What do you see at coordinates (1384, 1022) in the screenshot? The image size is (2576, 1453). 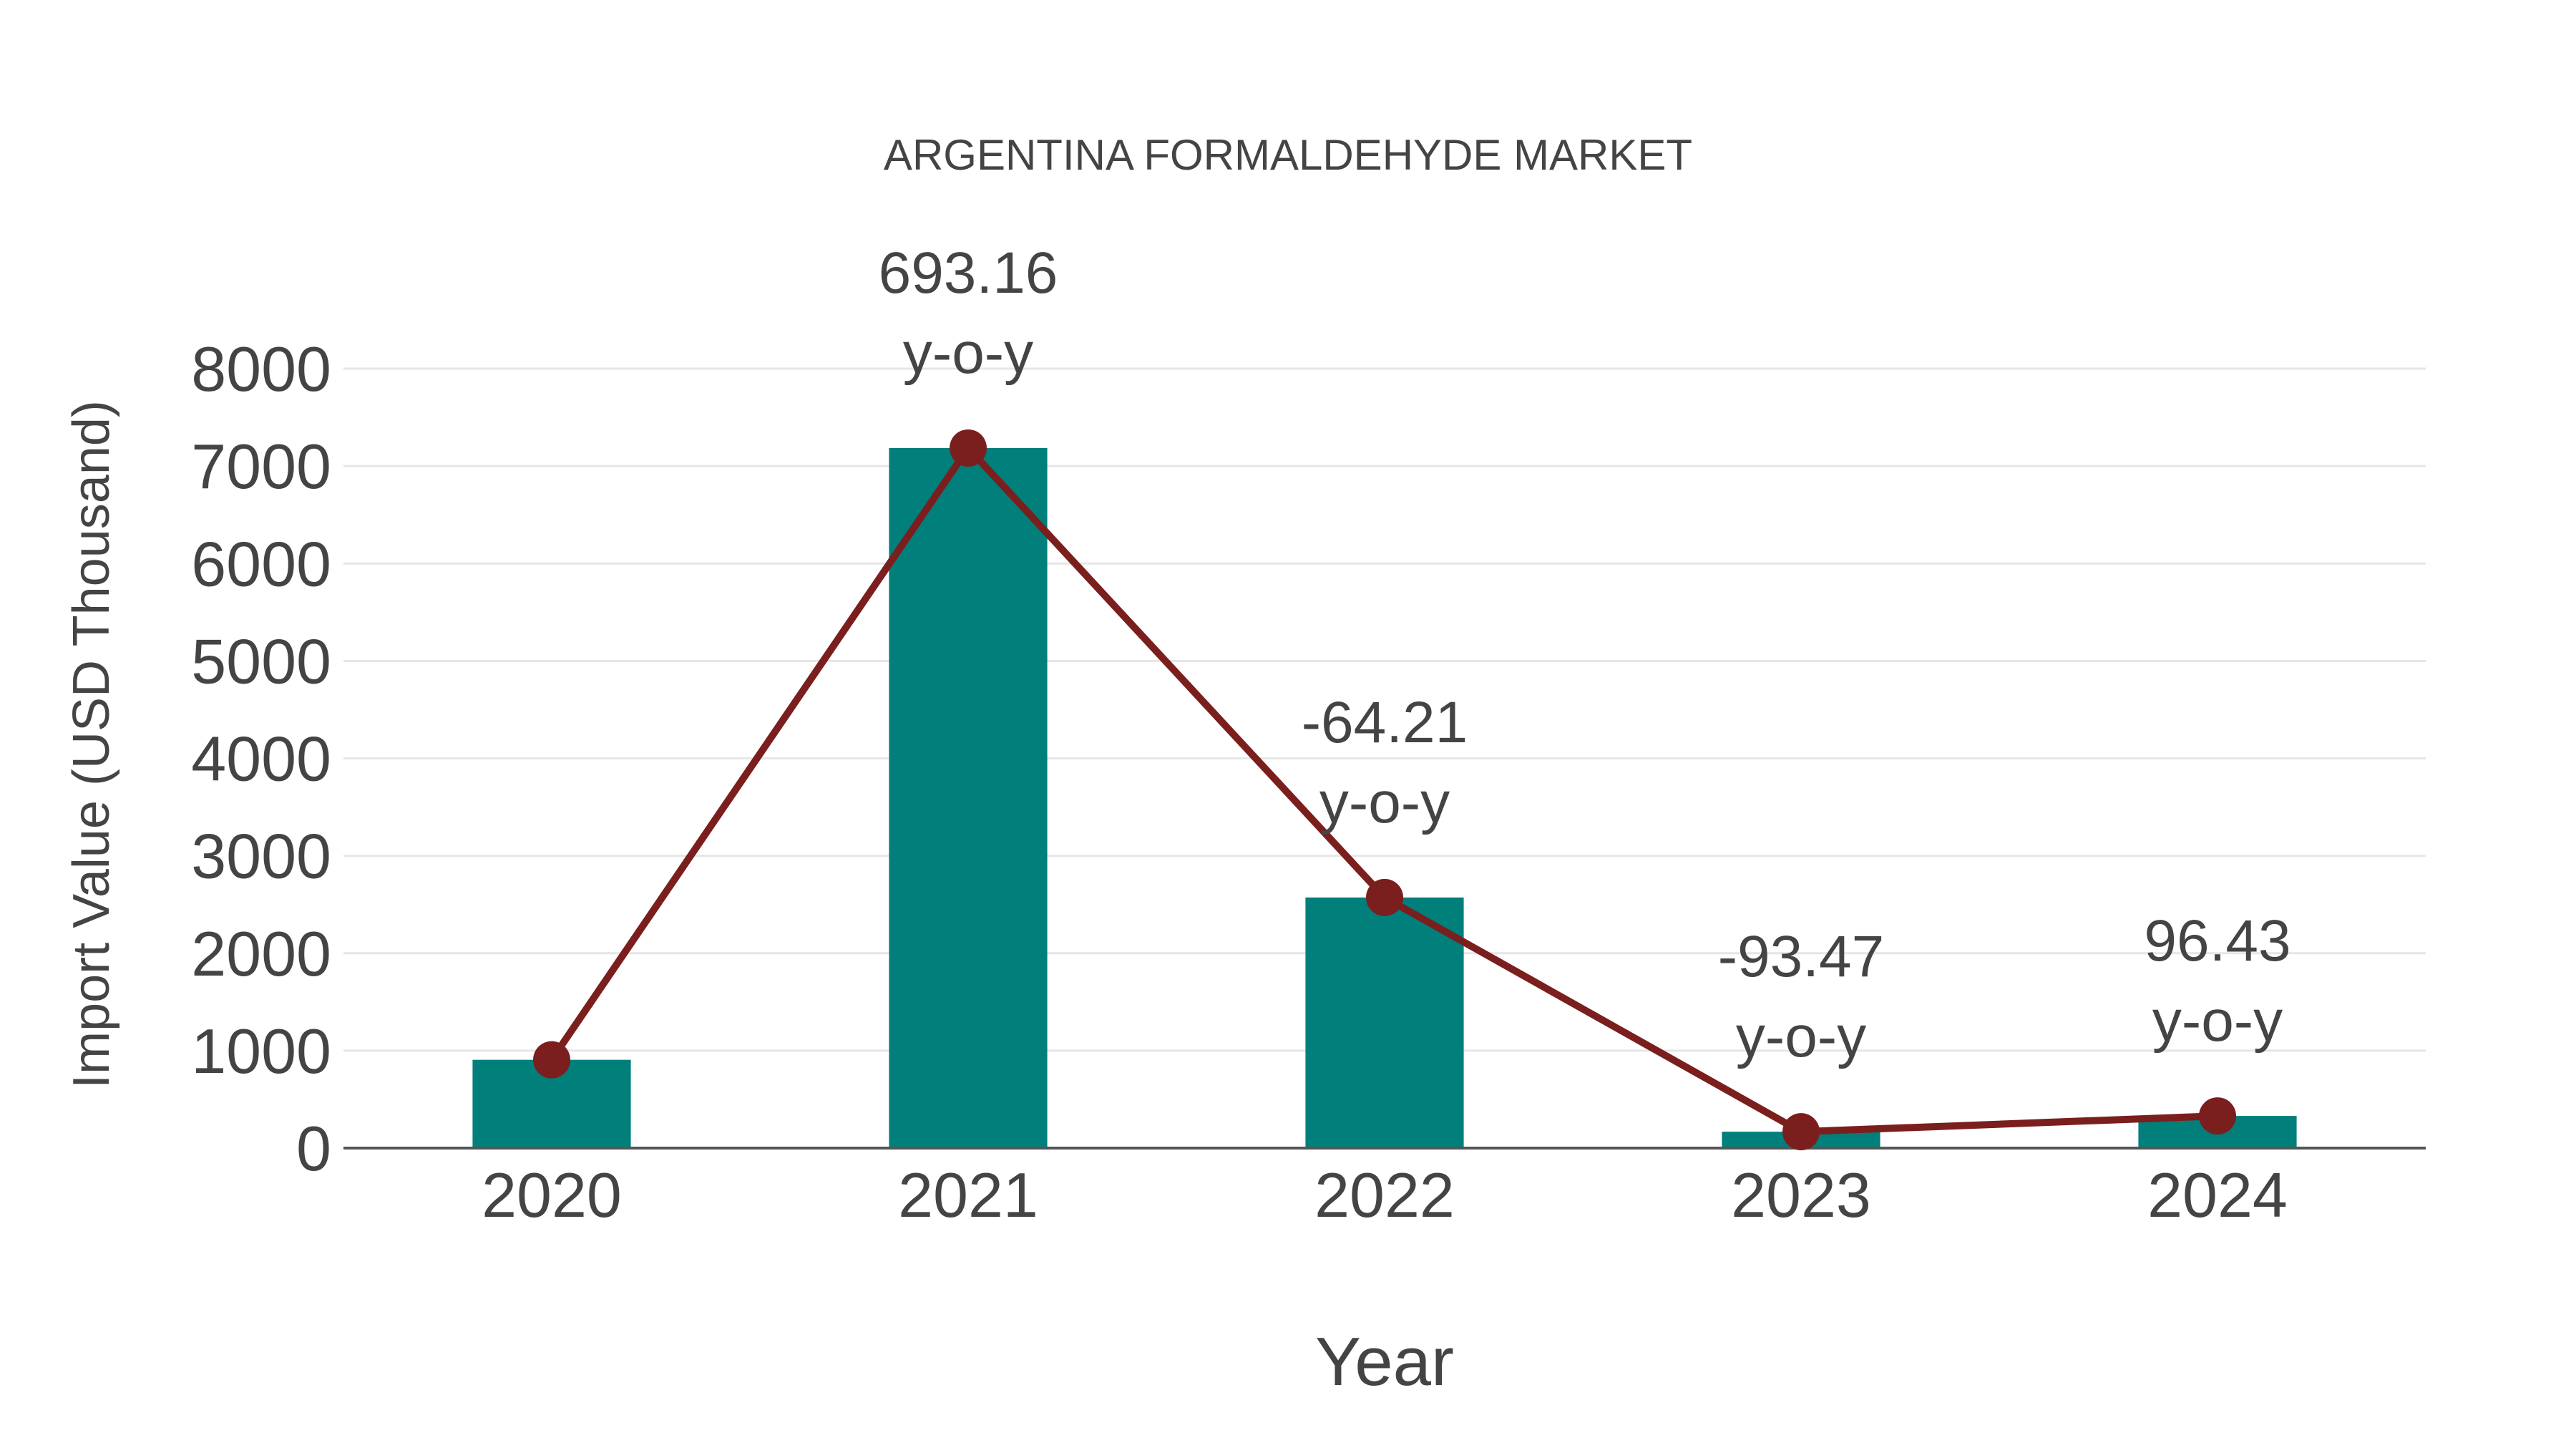 I see `bar-2022` at bounding box center [1384, 1022].